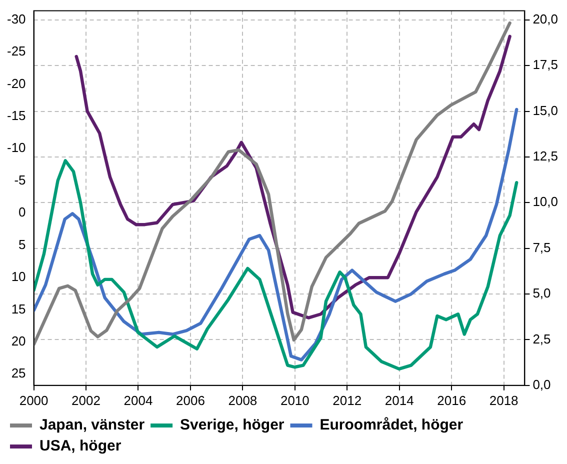 The width and height of the screenshot is (567, 464). What do you see at coordinates (18, 340) in the screenshot?
I see `y-tick-label: 20` at bounding box center [18, 340].